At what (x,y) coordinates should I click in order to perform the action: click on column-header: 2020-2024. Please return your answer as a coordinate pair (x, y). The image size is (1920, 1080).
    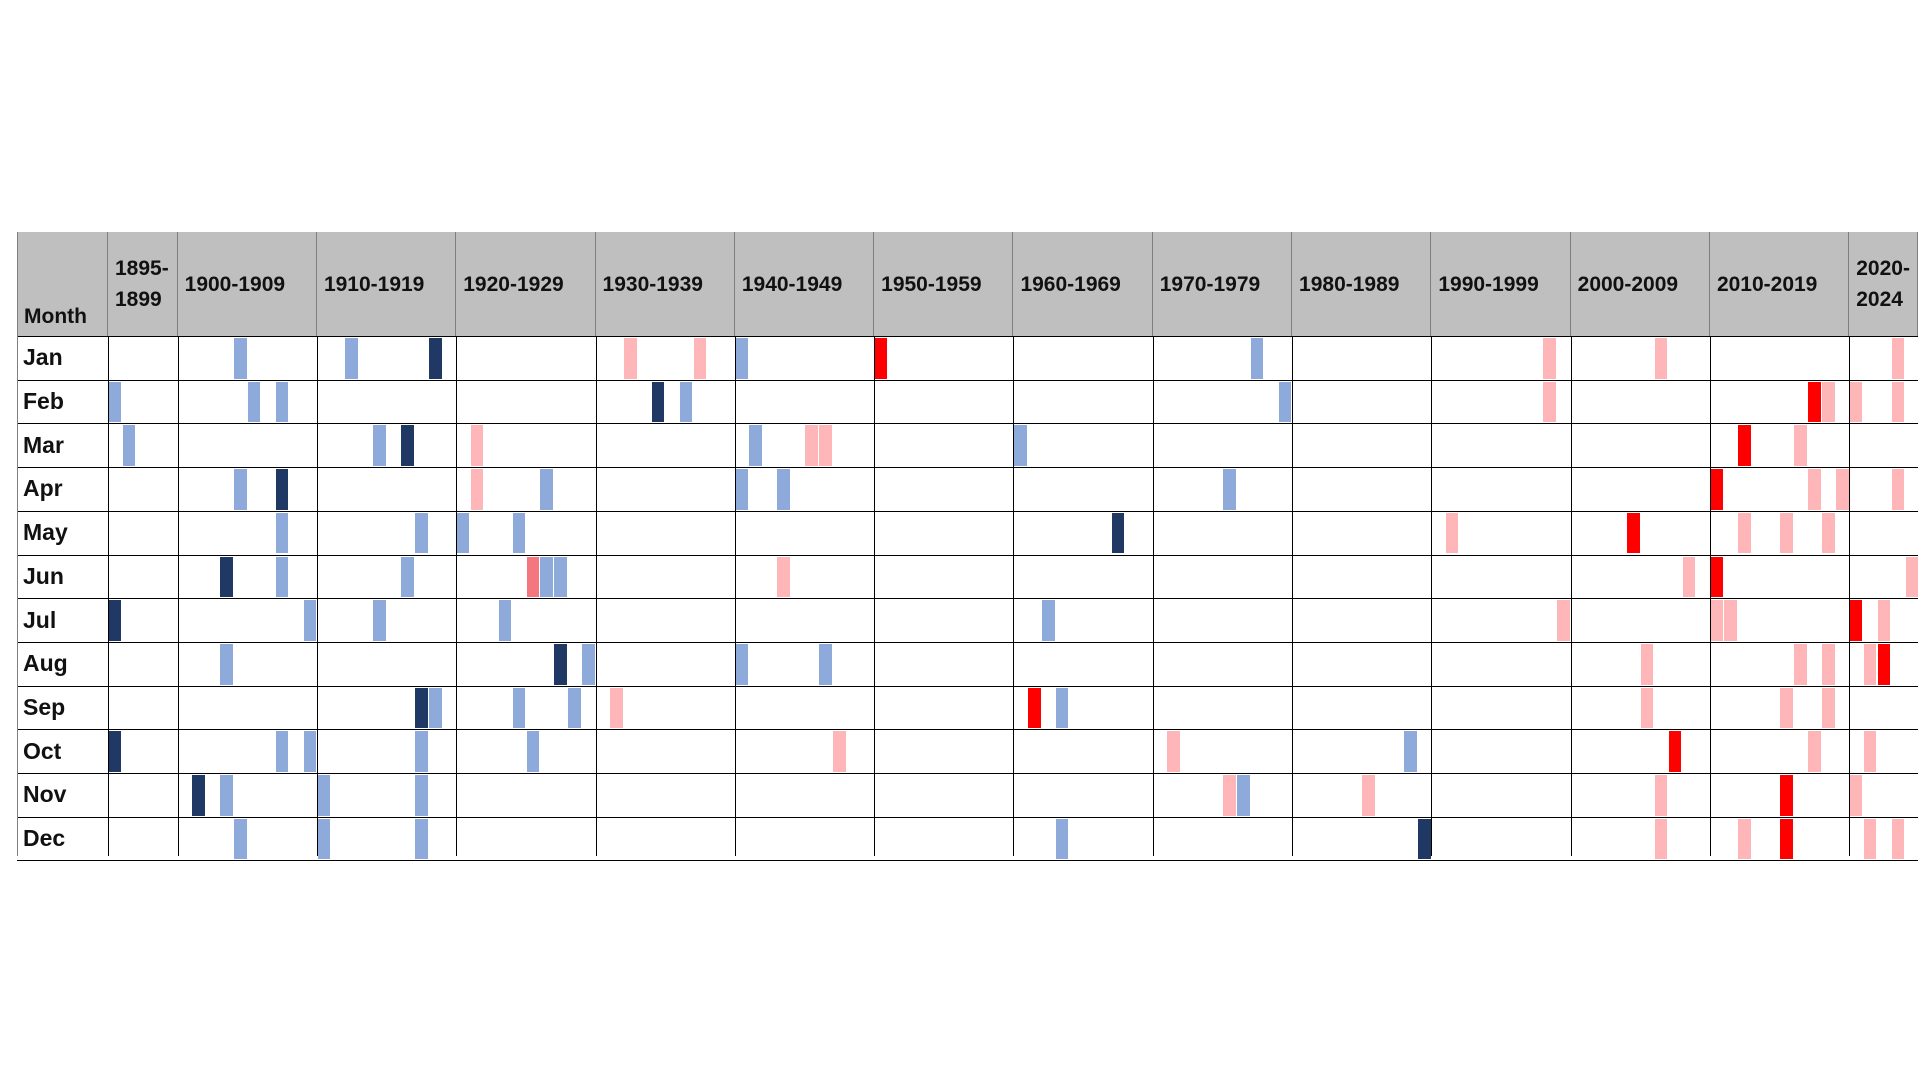
    Looking at the image, I should click on (1883, 284).